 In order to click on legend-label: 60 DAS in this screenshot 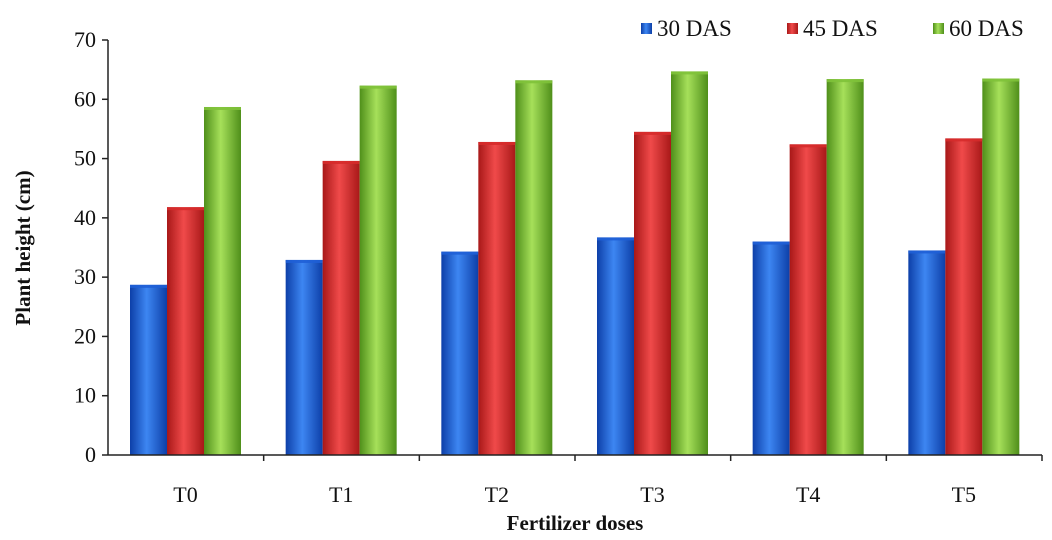, I will do `click(986, 28)`.